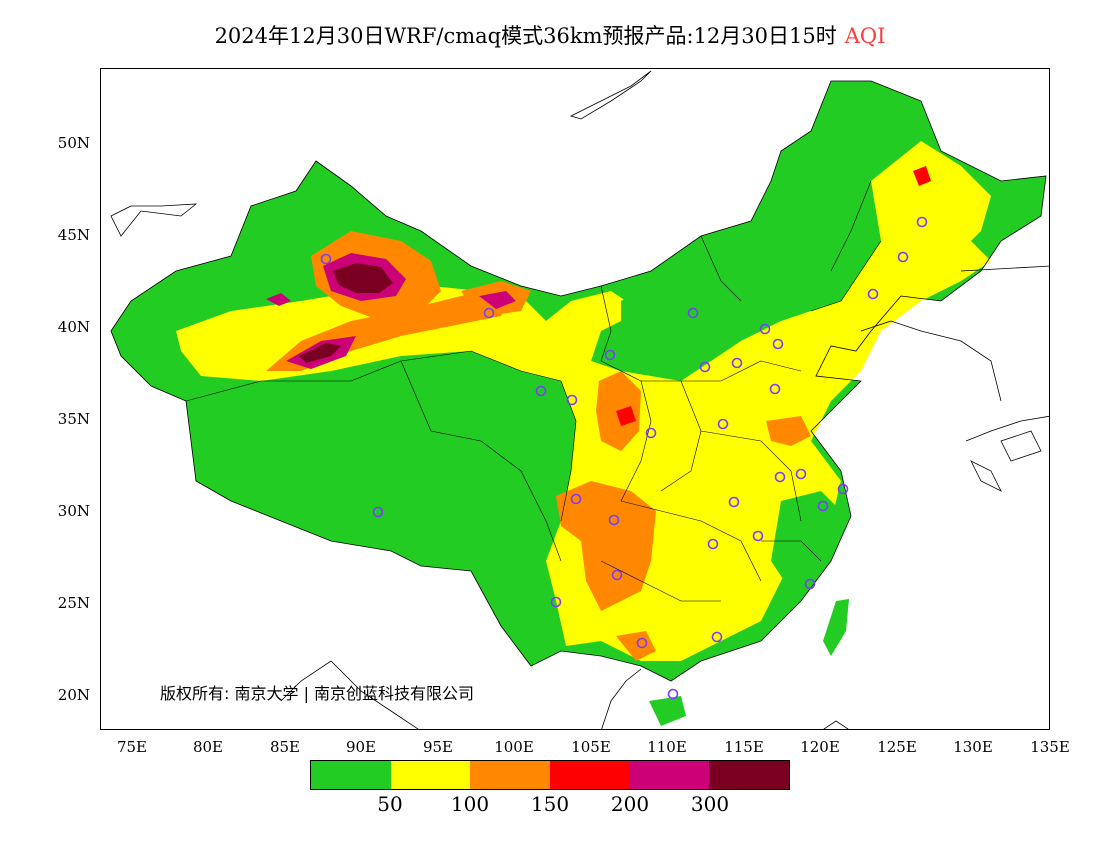 Image resolution: width=1100 pixels, height=850 pixels. What do you see at coordinates (820, 747) in the screenshot?
I see `lon-label-120e: 120E` at bounding box center [820, 747].